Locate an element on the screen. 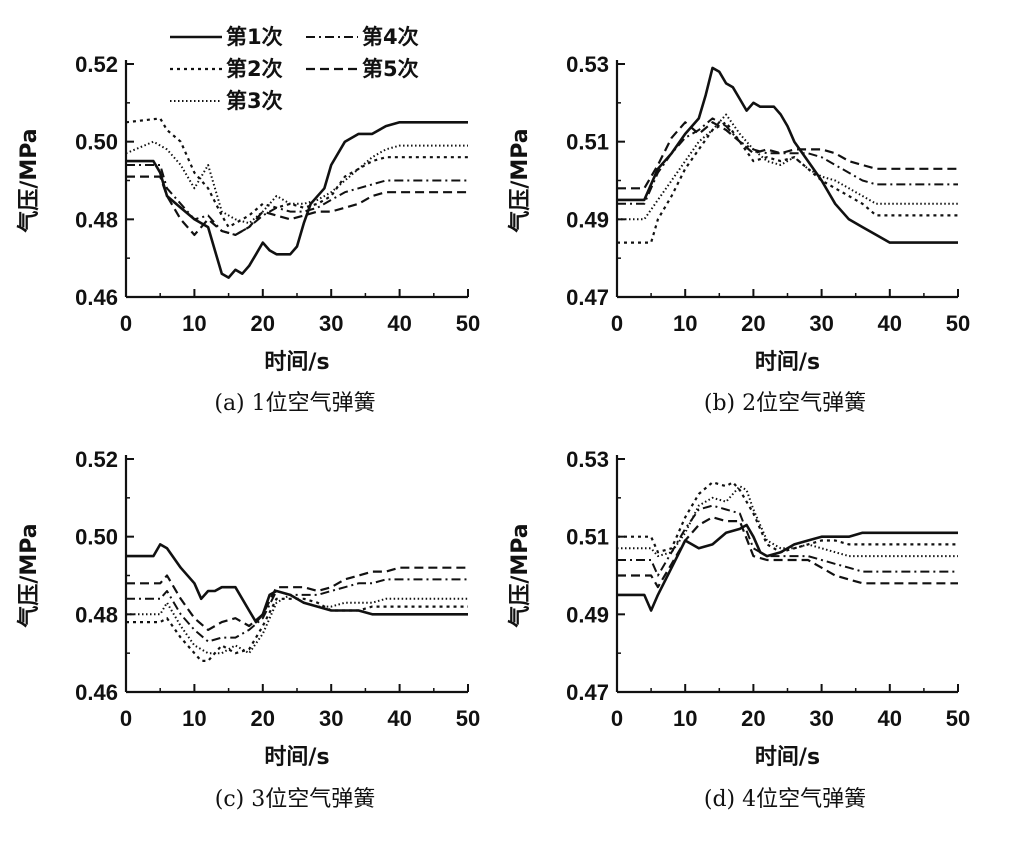 Image resolution: width=1009 pixels, height=845 pixels. legend-label: 第4次 is located at coordinates (390, 37).